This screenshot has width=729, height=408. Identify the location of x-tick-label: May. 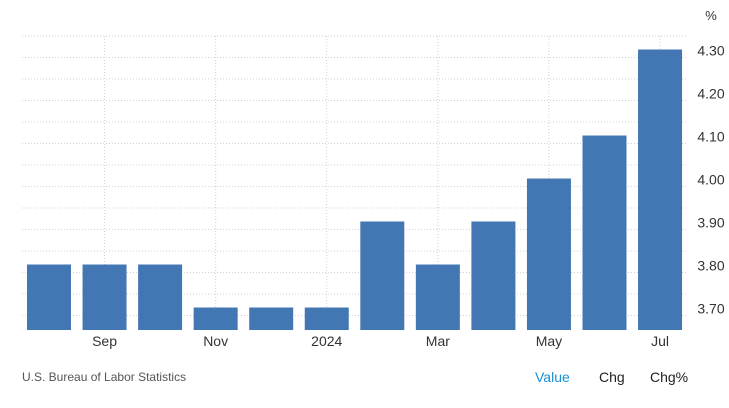
(549, 341).